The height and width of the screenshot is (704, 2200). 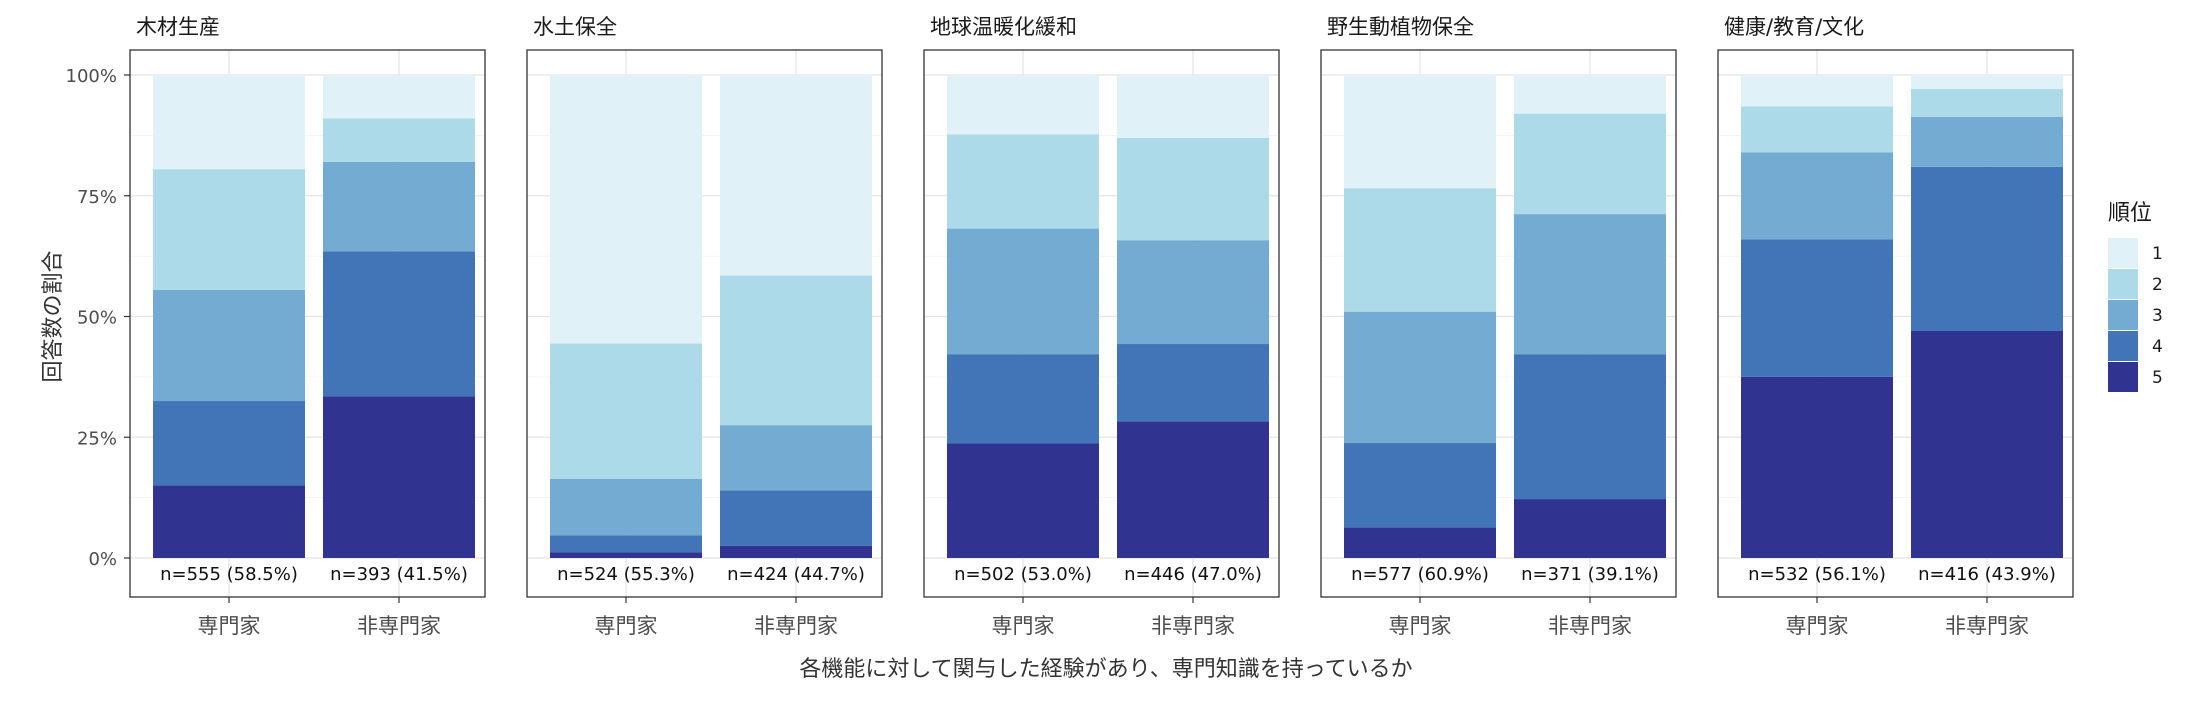 I want to click on legend-label: 2, so click(x=2157, y=285).